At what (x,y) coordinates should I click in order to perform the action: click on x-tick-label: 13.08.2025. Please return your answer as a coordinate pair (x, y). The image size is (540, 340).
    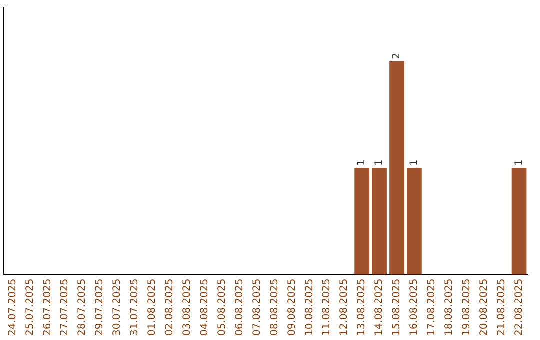
    Looking at the image, I should click on (362, 307).